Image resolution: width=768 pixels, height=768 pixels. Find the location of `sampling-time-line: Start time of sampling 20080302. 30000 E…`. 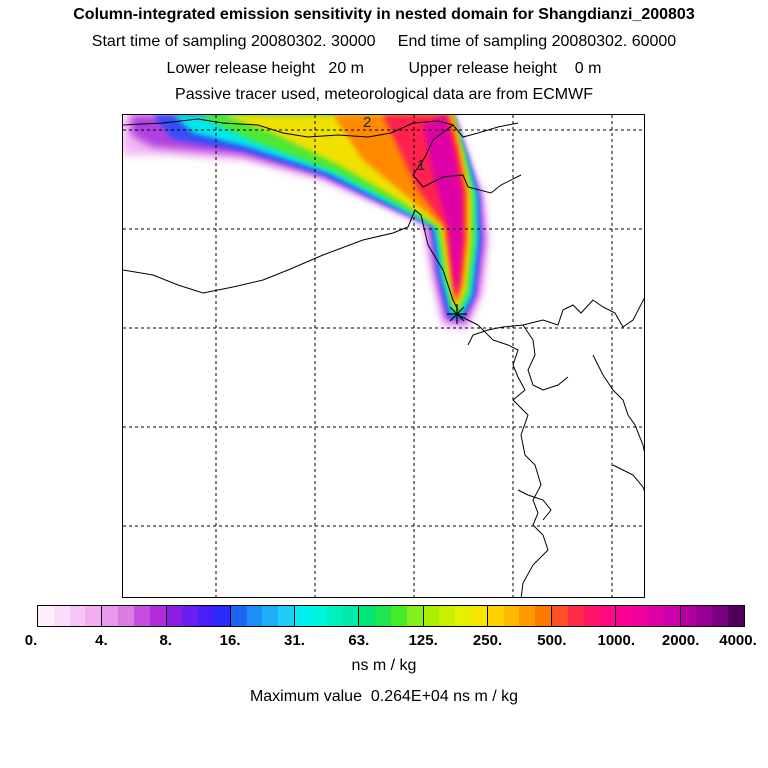

sampling-time-line: Start time of sampling 20080302. 30000 E… is located at coordinates (384, 41).